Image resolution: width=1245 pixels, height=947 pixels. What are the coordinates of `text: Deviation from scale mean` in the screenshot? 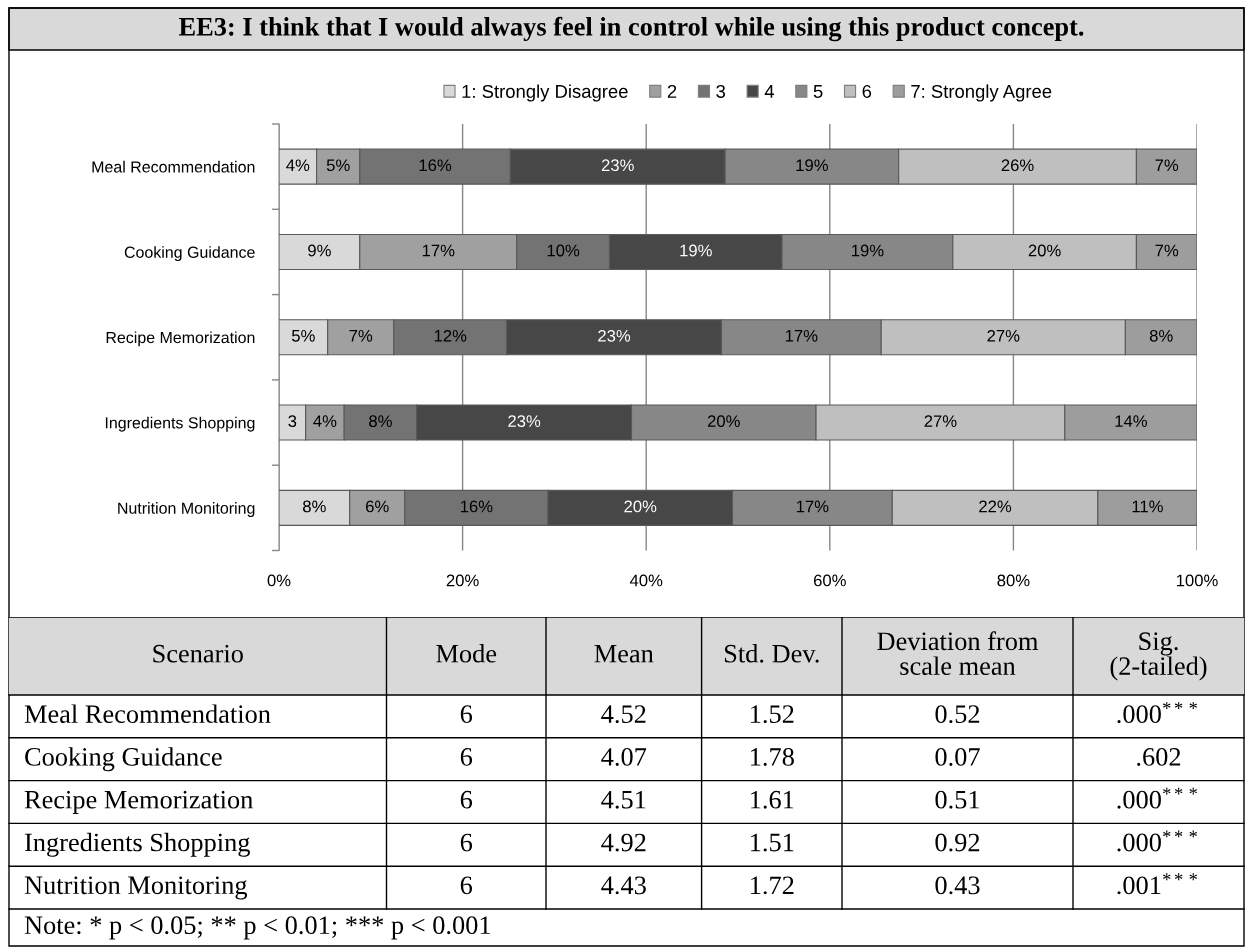 It's located at (958, 653).